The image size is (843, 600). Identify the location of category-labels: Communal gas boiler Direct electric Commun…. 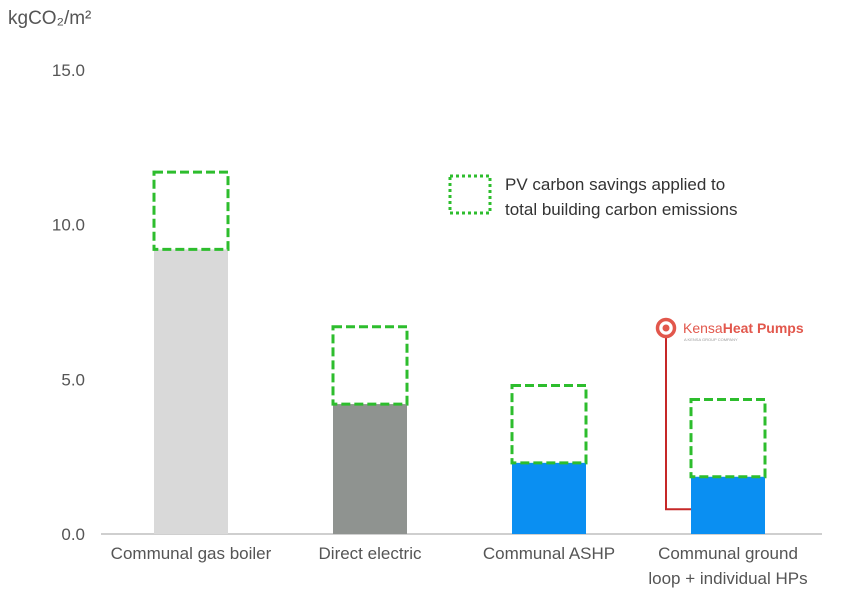
(459, 566).